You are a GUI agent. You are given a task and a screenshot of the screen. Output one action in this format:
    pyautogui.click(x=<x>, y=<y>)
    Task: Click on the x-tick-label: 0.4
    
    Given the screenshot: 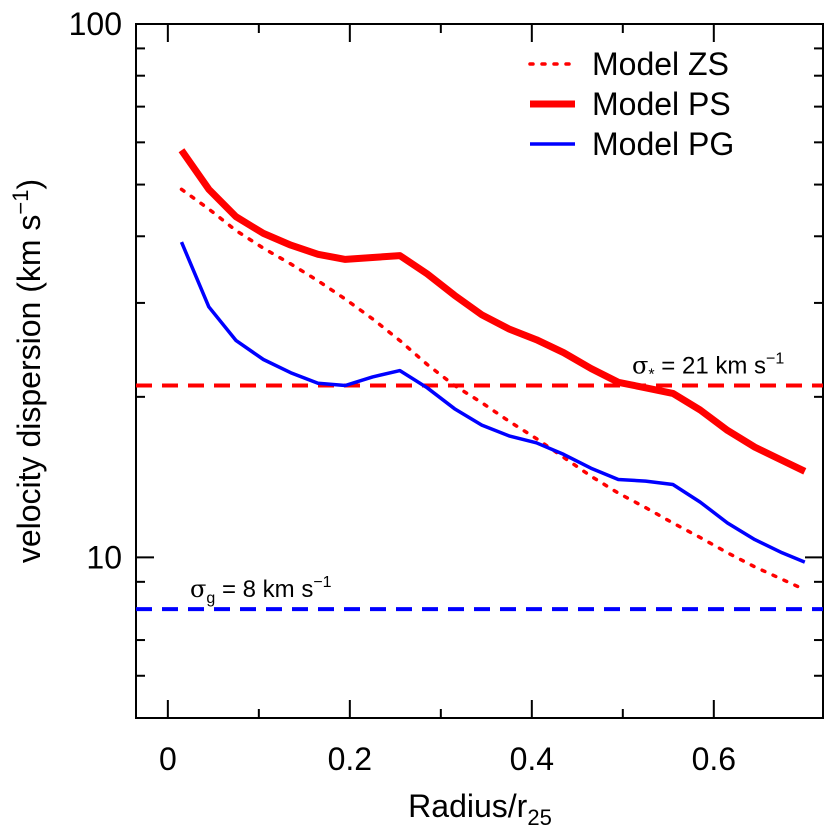 What is the action you would take?
    pyautogui.click(x=532, y=759)
    